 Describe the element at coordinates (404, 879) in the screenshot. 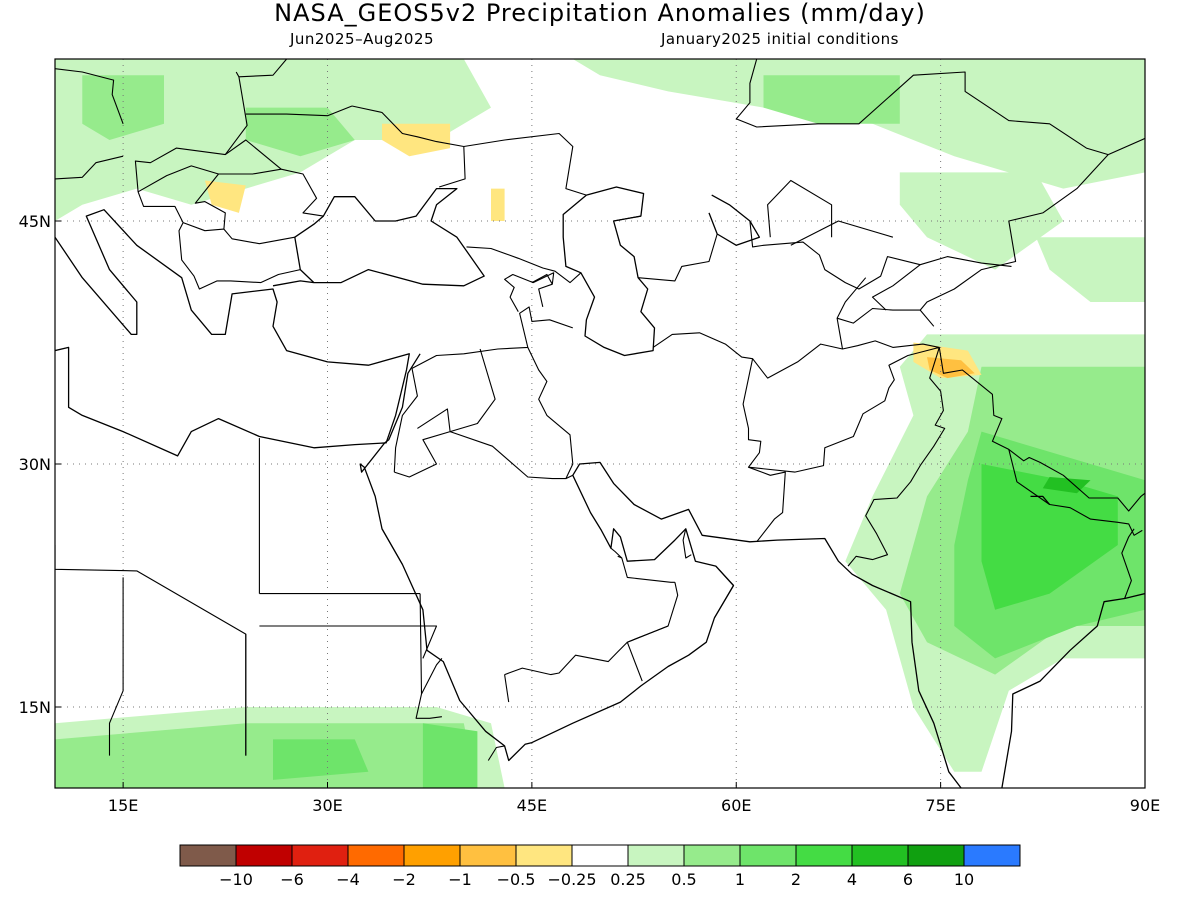

I see `legend-label: −2` at that location.